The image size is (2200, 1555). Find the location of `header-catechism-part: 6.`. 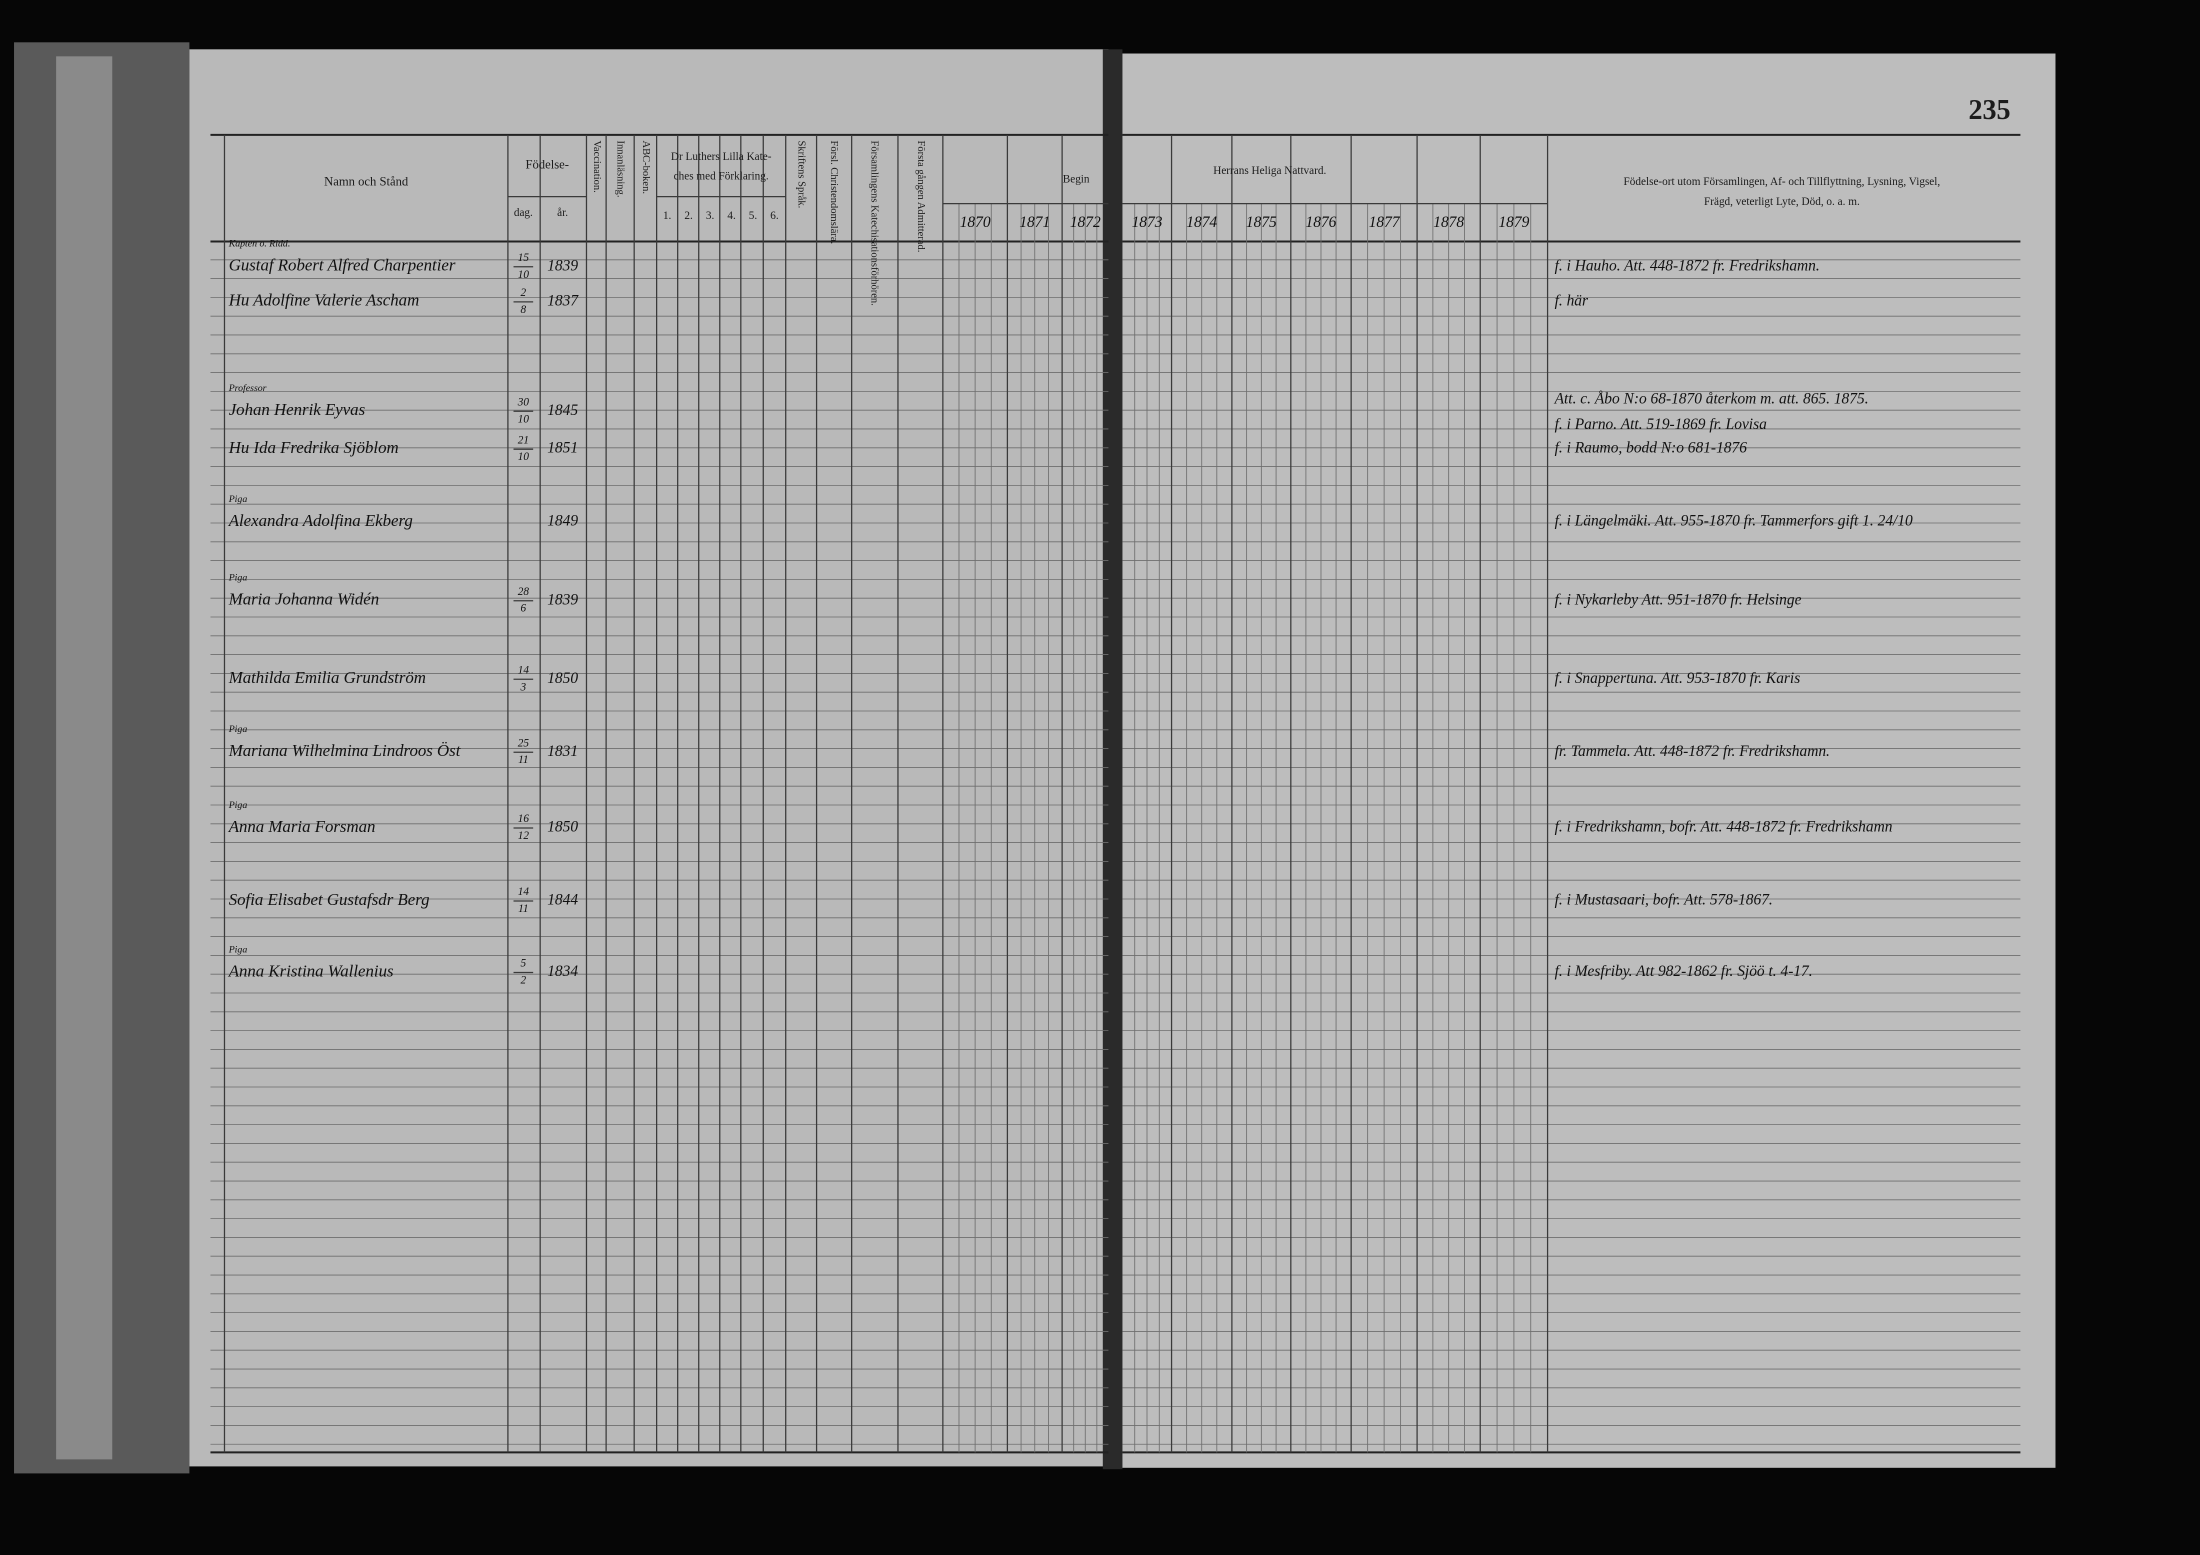

header-catechism-part: 6. is located at coordinates (774, 216).